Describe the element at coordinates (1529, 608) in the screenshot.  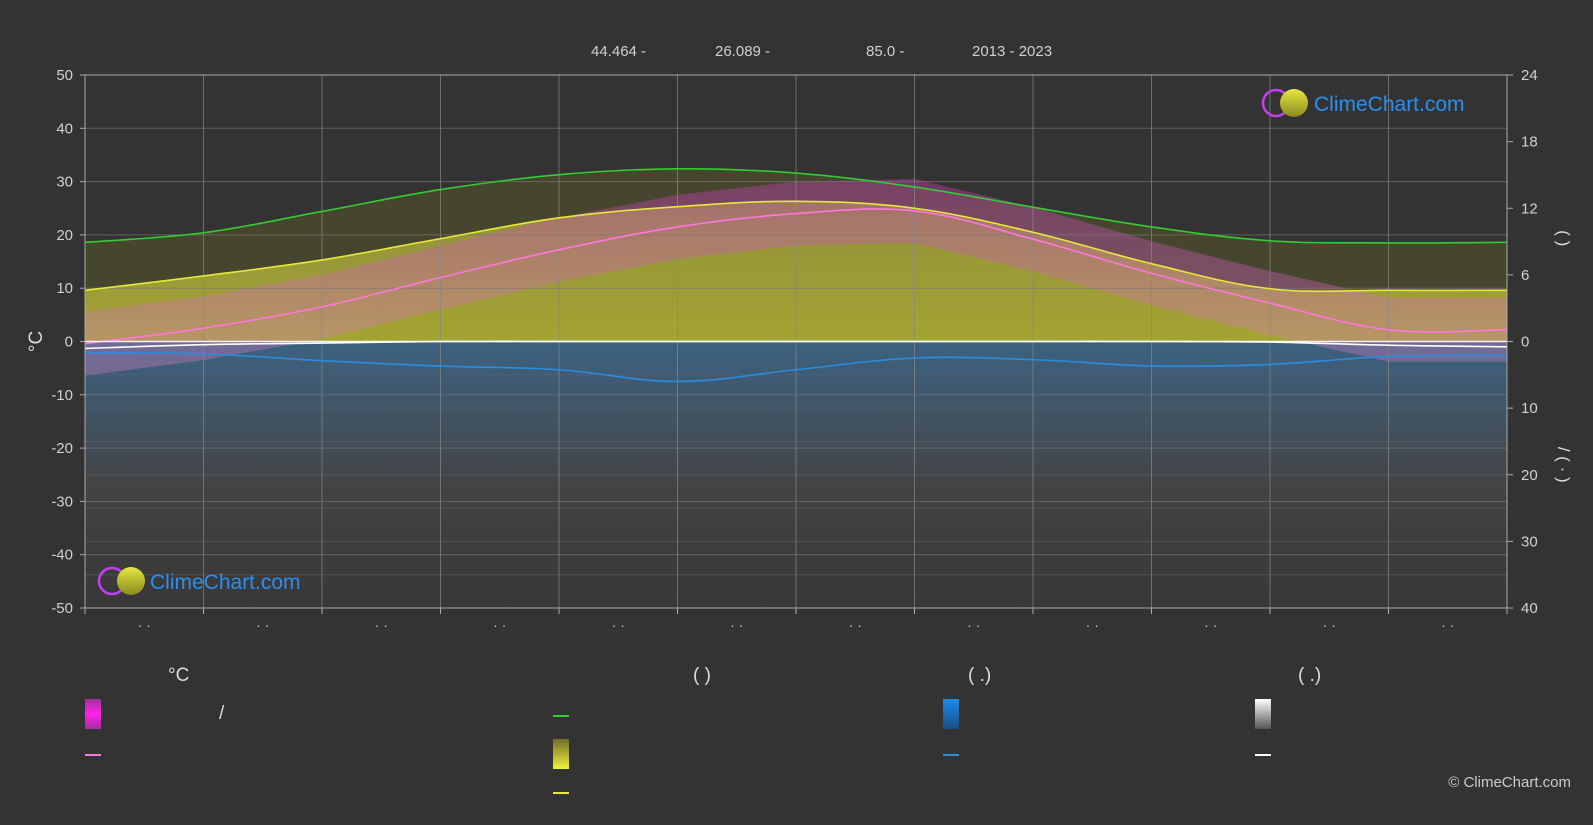
I see `y-tick-right-bottom: 40` at that location.